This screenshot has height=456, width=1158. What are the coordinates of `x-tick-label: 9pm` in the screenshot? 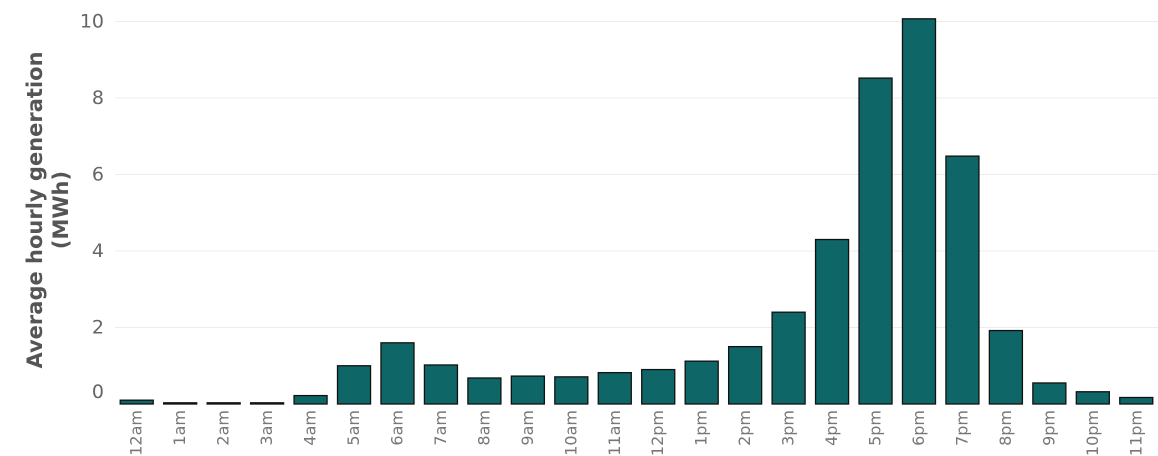 It's located at (1048, 428).